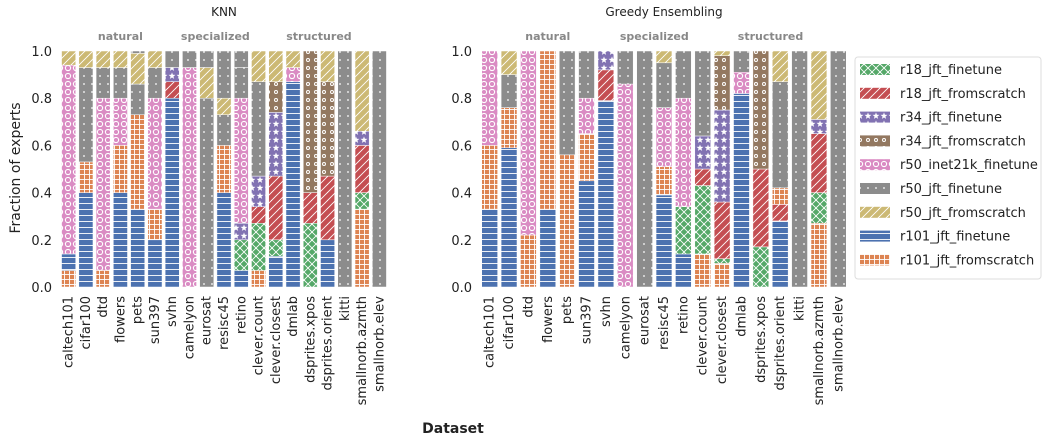 The height and width of the screenshot is (438, 1045). What do you see at coordinates (819, 350) in the screenshot?
I see `x-tick-label: smallnorb.azmth` at bounding box center [819, 350].